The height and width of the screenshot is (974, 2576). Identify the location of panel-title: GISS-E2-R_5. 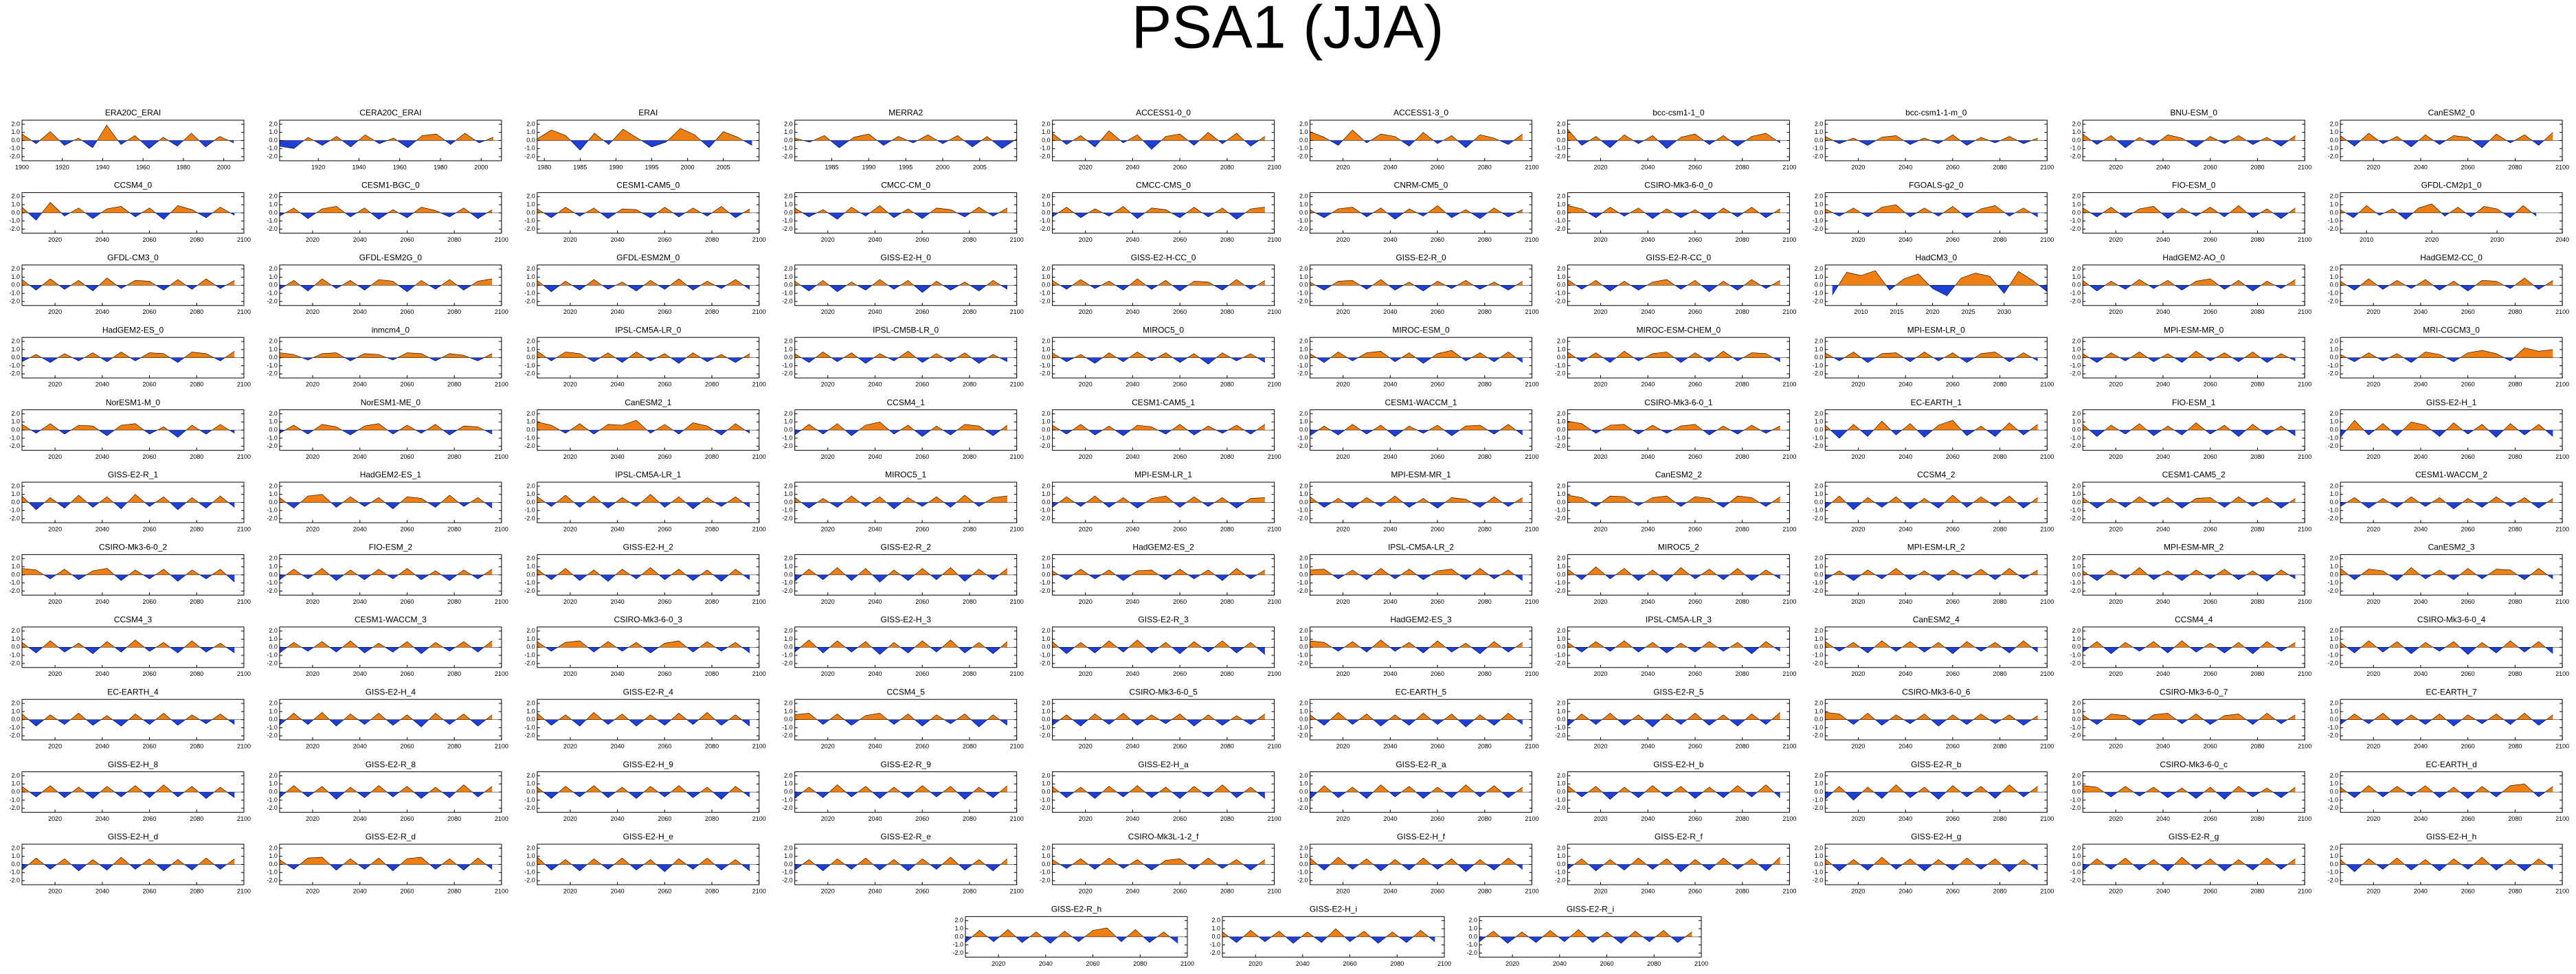
(1678, 692).